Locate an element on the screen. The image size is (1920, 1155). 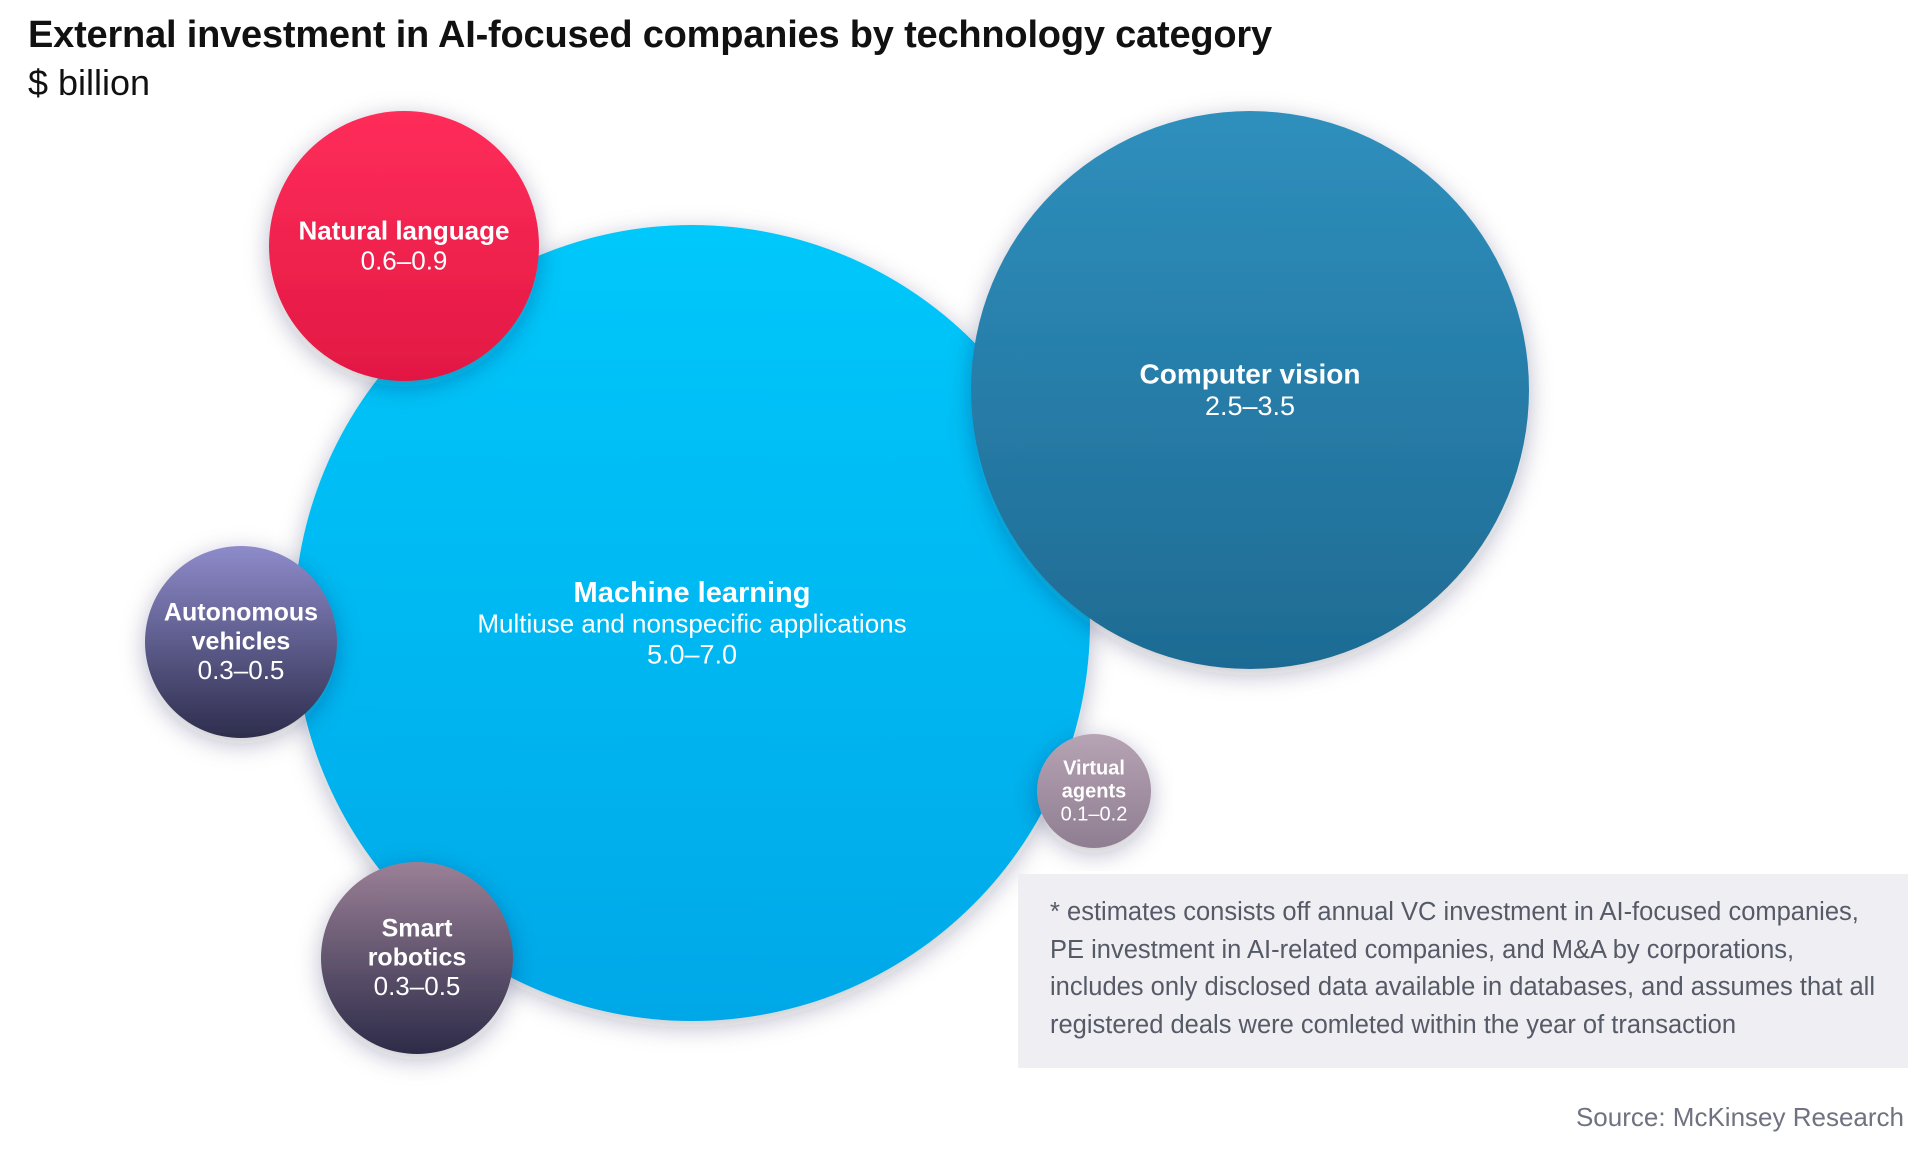
bubble-natural-language-circle is located at coordinates (404, 246).